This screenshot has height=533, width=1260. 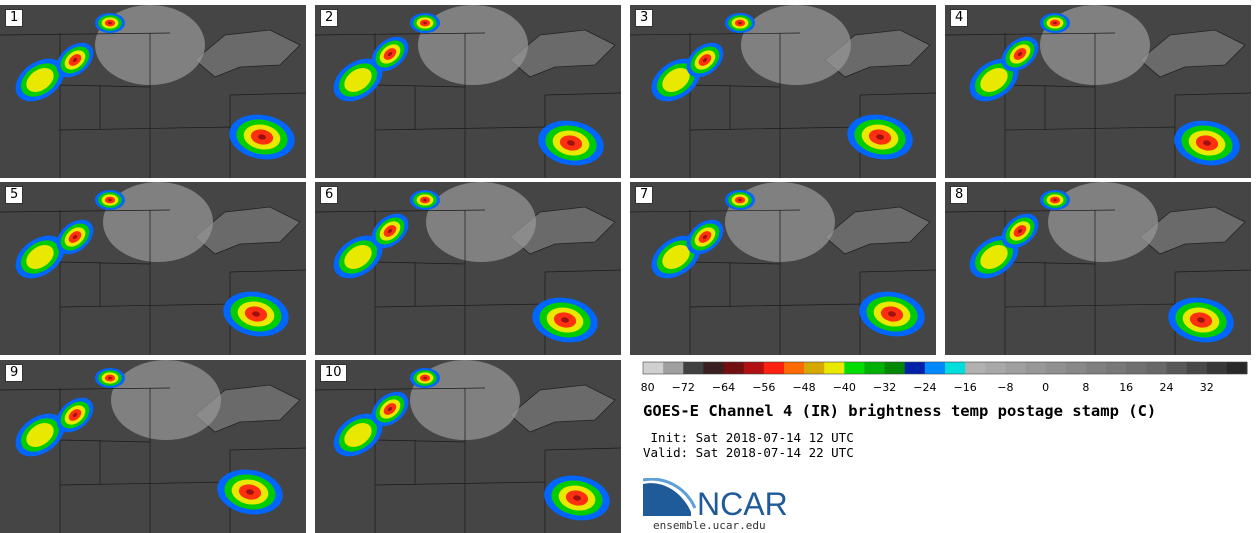 I want to click on colorbar-tick-label: −40, so click(x=844, y=387).